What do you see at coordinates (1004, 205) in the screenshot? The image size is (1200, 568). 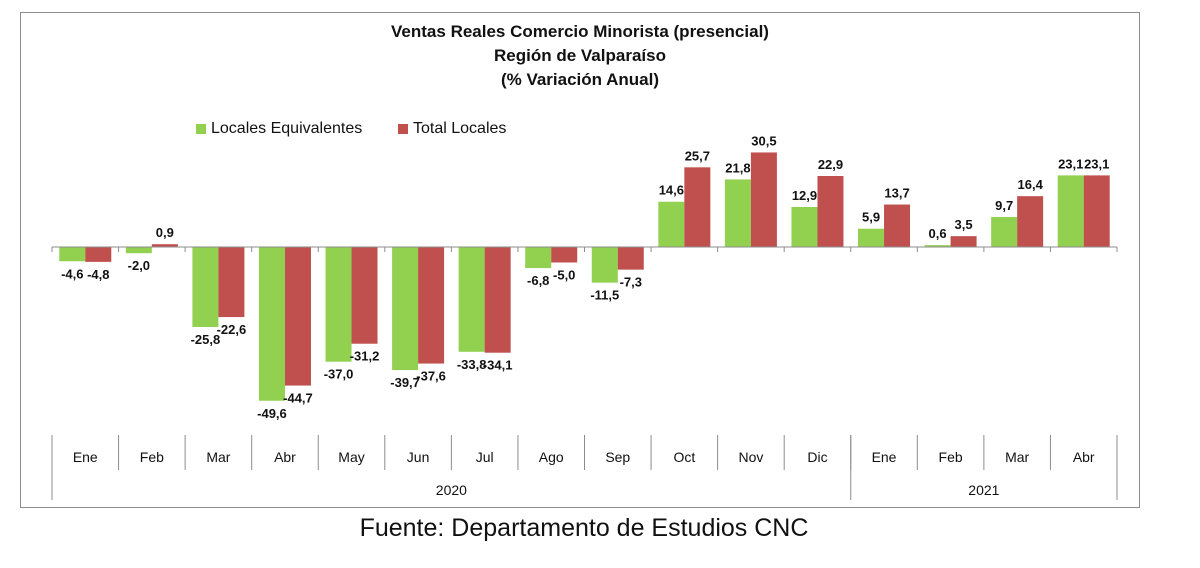 I see `data-label: 9,7` at bounding box center [1004, 205].